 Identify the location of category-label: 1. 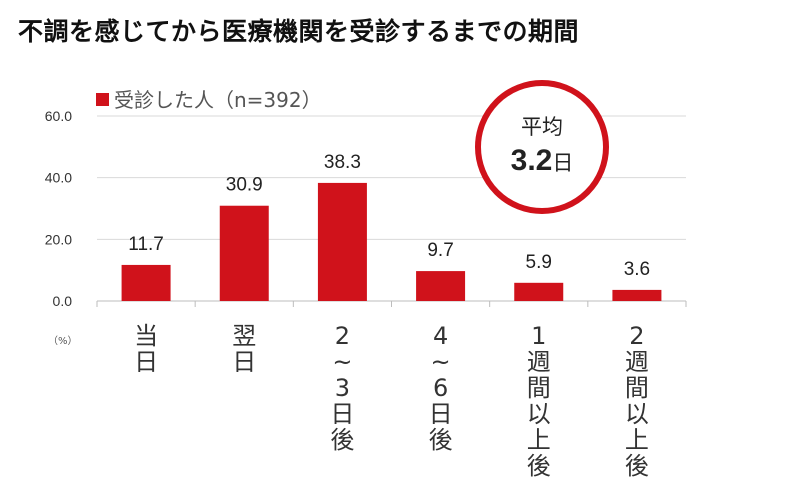
(538, 336).